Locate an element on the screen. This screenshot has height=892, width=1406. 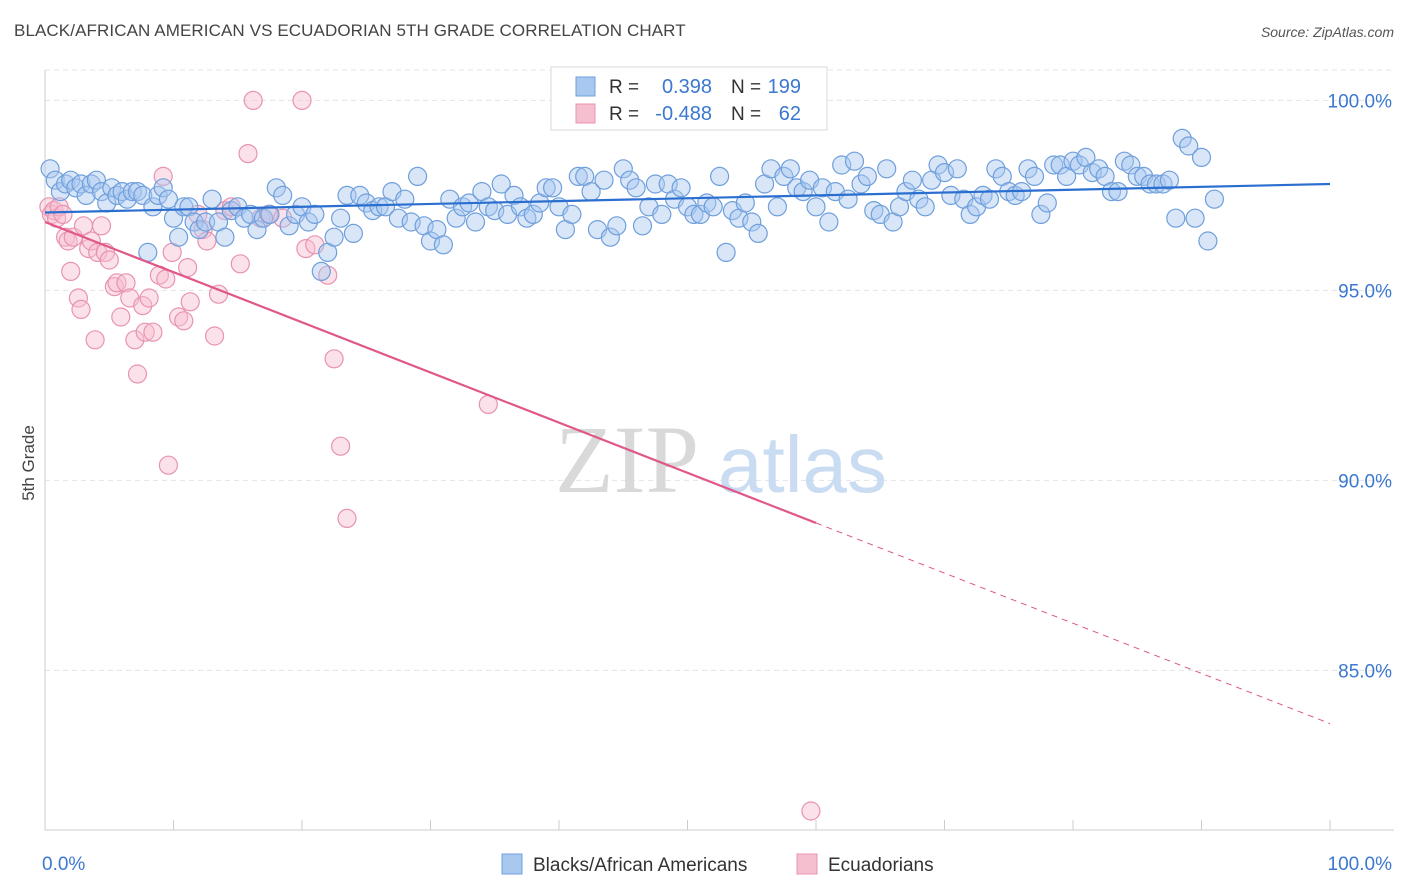
legend-label-blacks: Blacks/African Americans is located at coordinates (640, 865).